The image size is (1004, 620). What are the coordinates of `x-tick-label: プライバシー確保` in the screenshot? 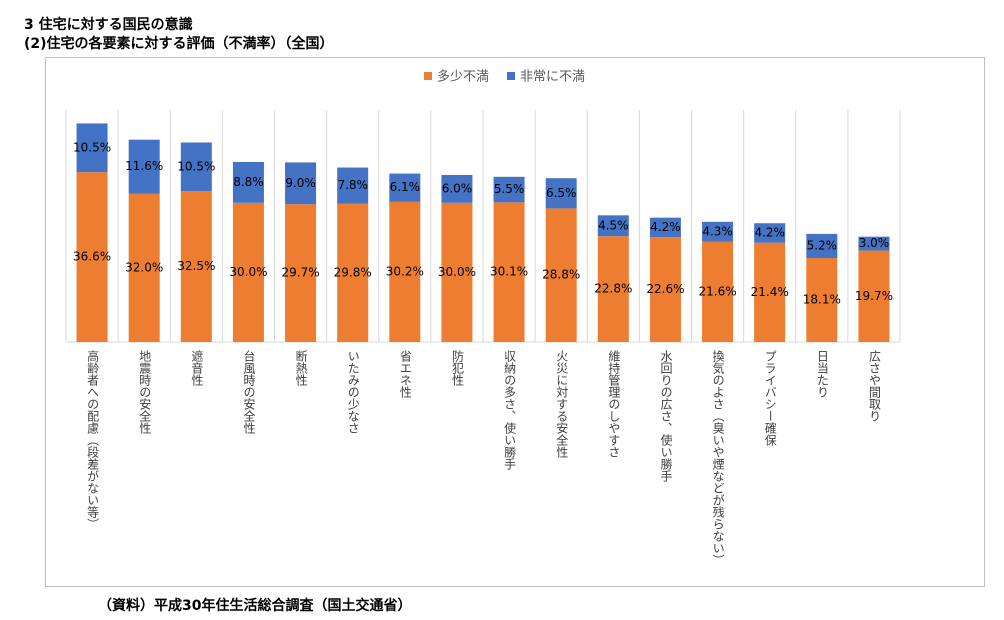 It's located at (770, 398).